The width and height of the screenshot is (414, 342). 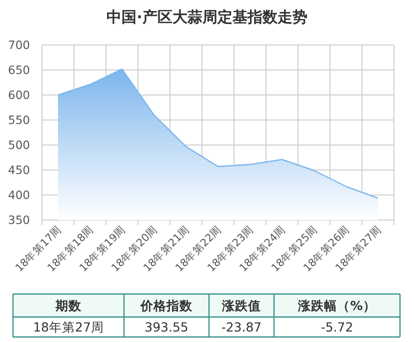 I want to click on text: 涨跌幅（%）, so click(x=336, y=305).